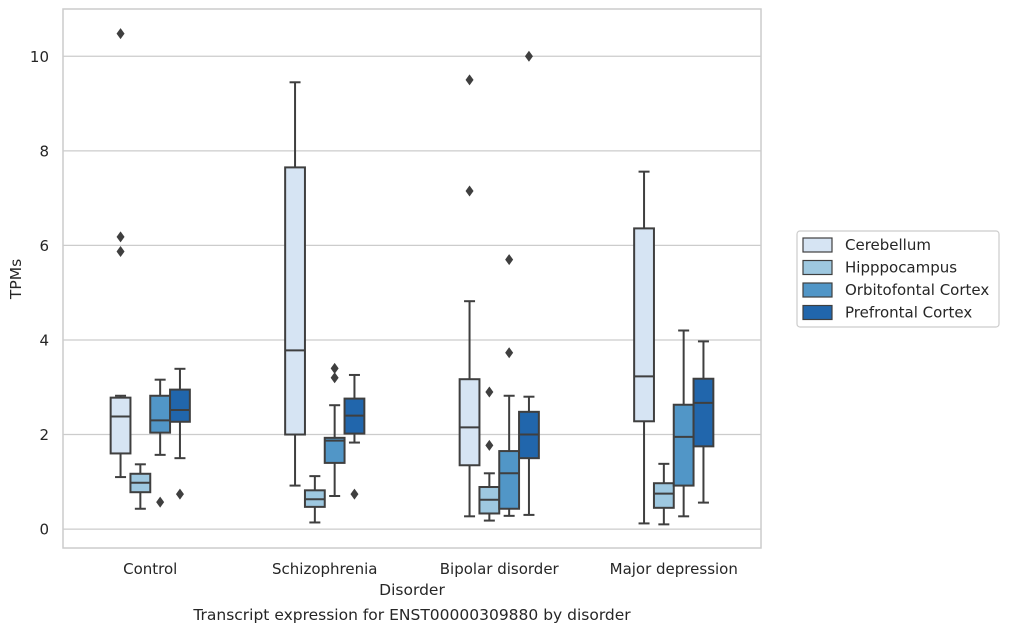 This screenshot has width=1009, height=634. What do you see at coordinates (888, 245) in the screenshot?
I see `legend-label: Cerebellum` at bounding box center [888, 245].